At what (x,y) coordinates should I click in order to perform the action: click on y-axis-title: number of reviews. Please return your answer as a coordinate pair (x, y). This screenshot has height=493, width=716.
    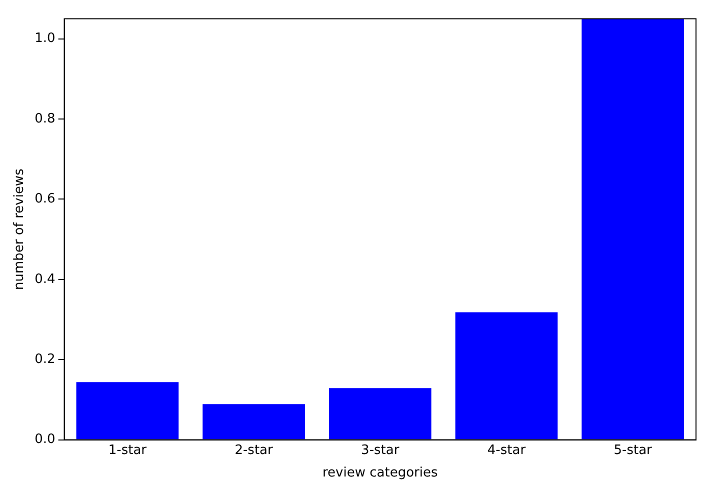
    Looking at the image, I should click on (20, 229).